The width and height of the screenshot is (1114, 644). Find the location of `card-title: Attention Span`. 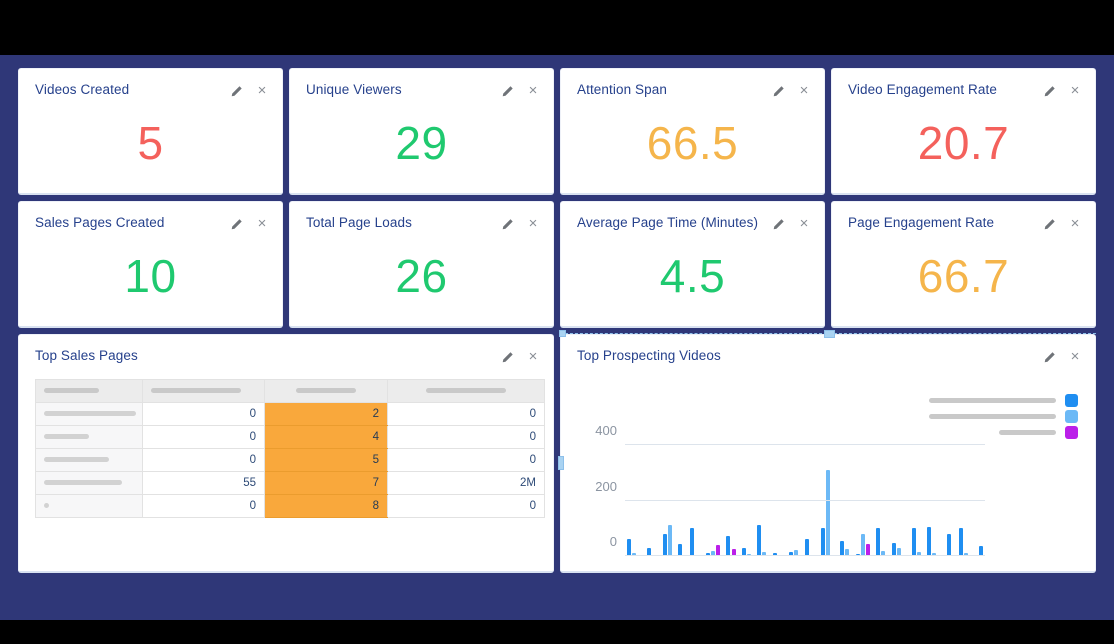

card-title: Attention Span is located at coordinates (622, 89).